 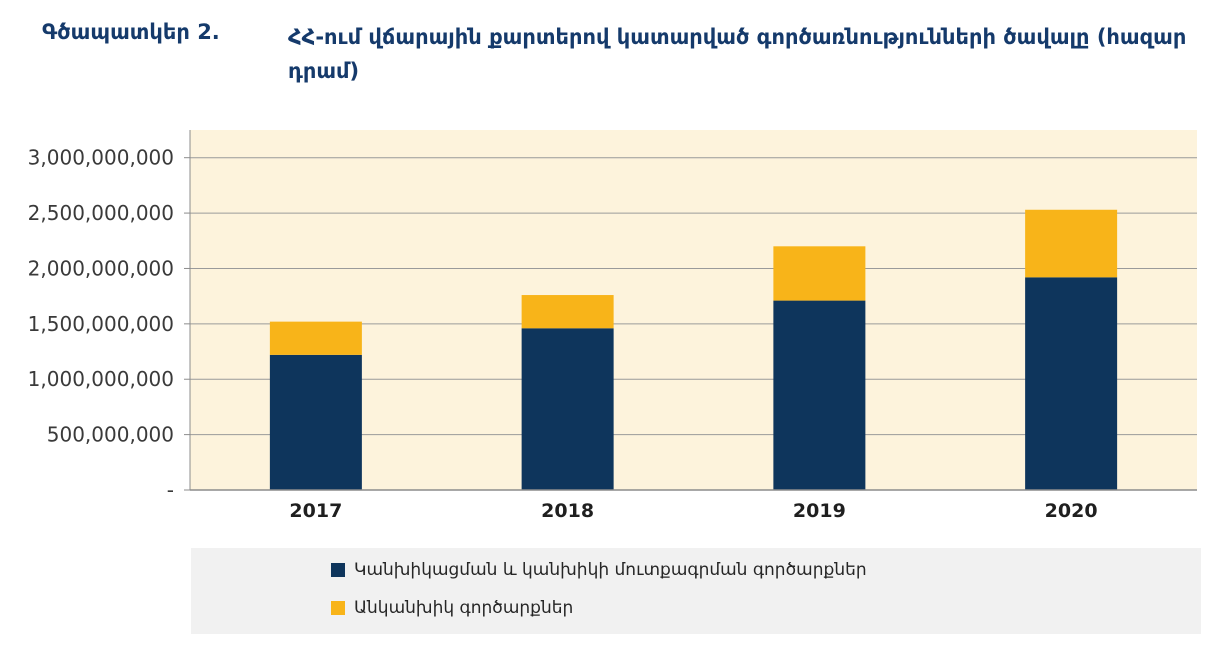 I want to click on y-tick-label: 2,000,000,000, so click(x=101, y=268).